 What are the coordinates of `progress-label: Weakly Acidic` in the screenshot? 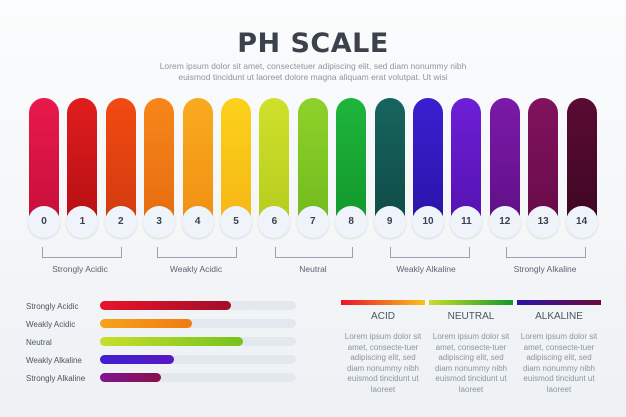 It's located at (51, 324).